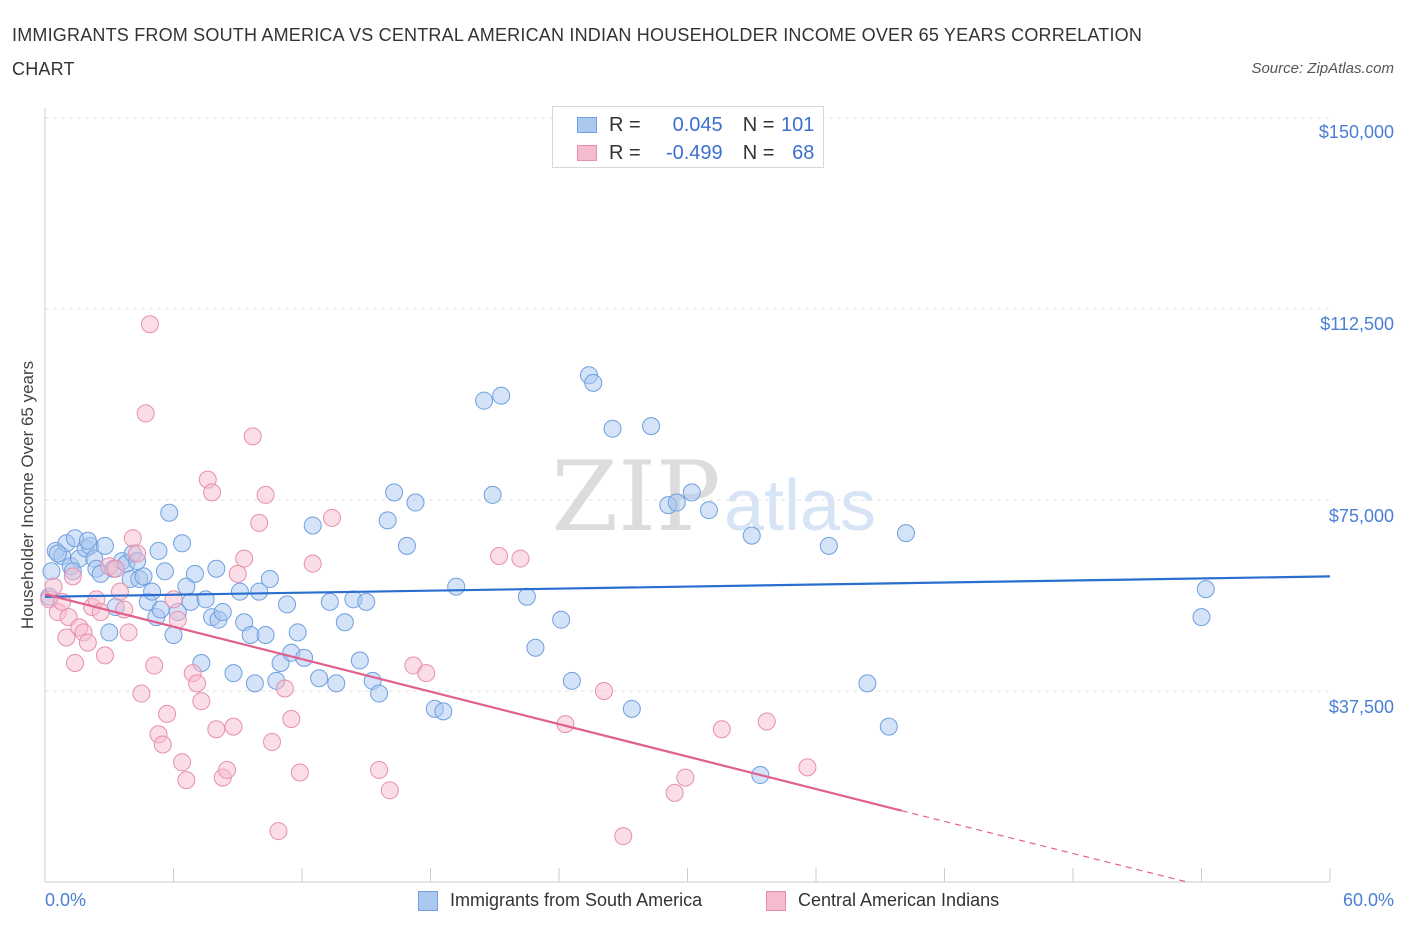  I want to click on bottom-legend-pink: Central American Indians, so click(882, 900).